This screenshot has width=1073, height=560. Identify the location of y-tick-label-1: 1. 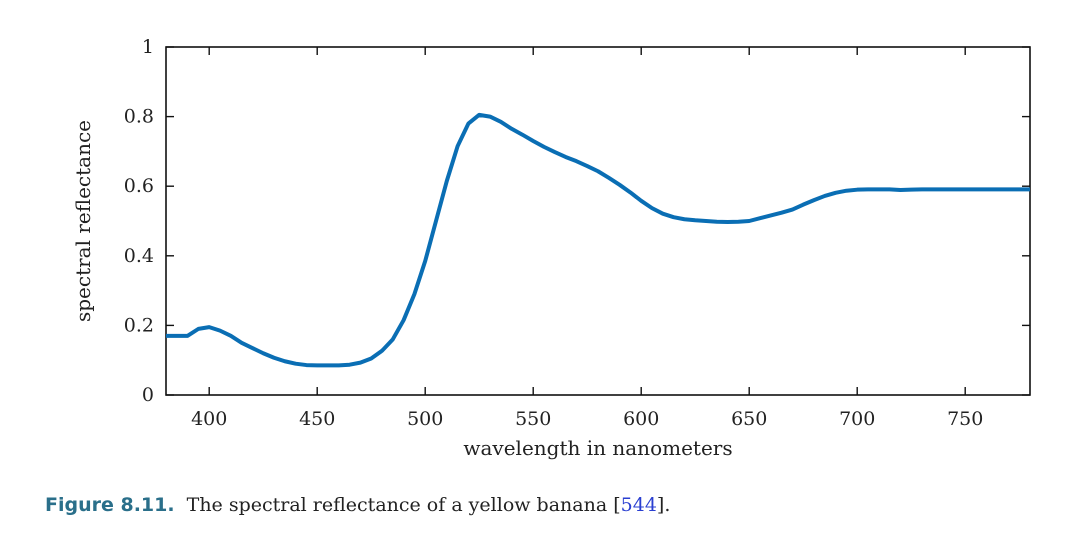
(148, 47).